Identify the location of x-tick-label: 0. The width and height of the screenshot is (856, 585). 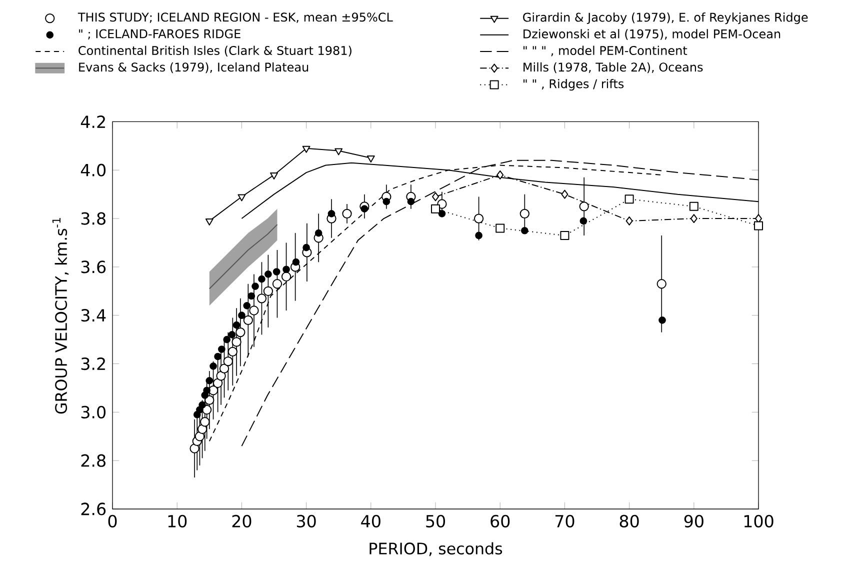
(112, 521).